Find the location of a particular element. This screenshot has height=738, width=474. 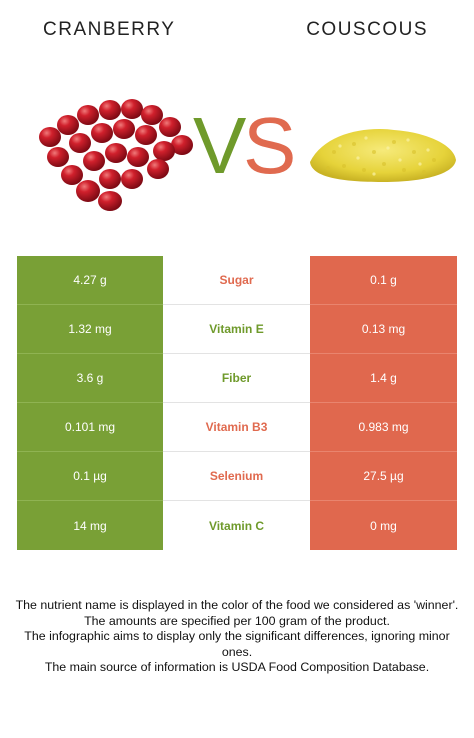

couscous-value: 1.4 g is located at coordinates (383, 378).